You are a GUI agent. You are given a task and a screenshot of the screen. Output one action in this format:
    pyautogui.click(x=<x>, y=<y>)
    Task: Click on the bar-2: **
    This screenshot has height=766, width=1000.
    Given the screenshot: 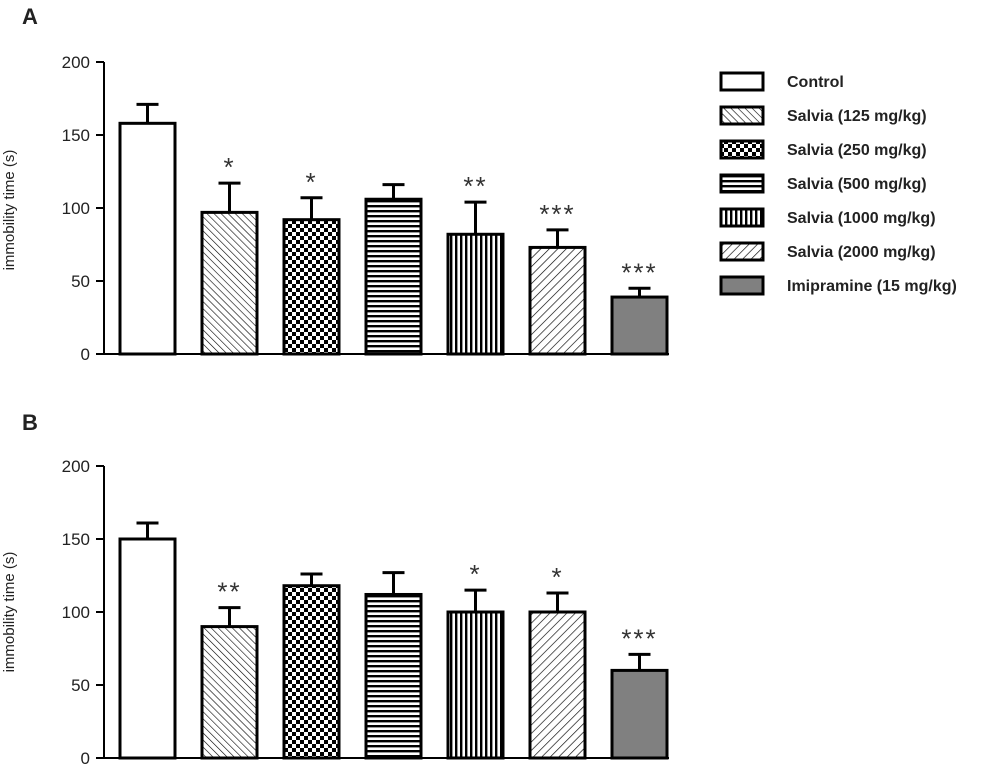 What is the action you would take?
    pyautogui.click(x=229, y=668)
    